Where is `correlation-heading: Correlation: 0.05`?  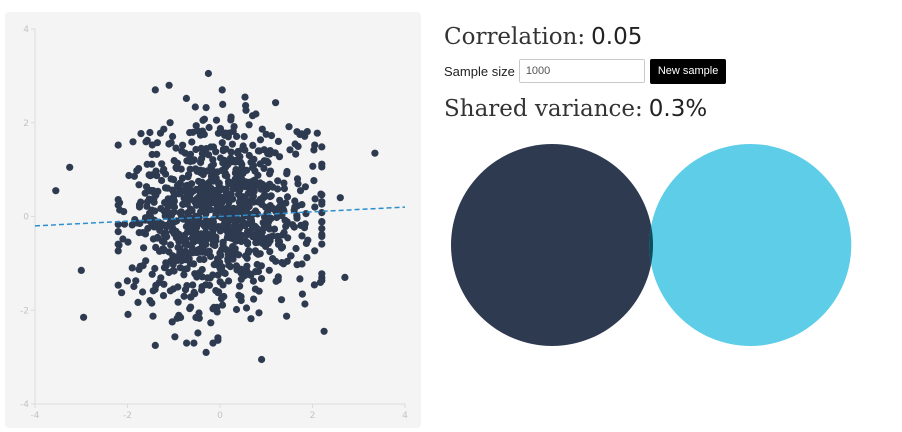
correlation-heading: Correlation: 0.05 is located at coordinates (543, 37).